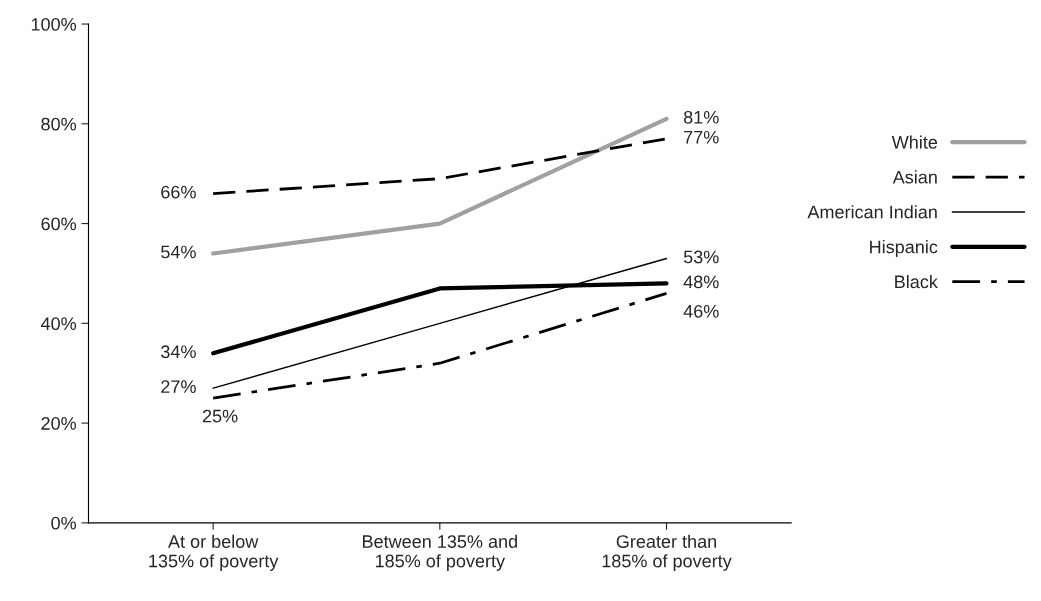 Image resolution: width=1041 pixels, height=601 pixels. What do you see at coordinates (914, 142) in the screenshot?
I see `legend-label: White` at bounding box center [914, 142].